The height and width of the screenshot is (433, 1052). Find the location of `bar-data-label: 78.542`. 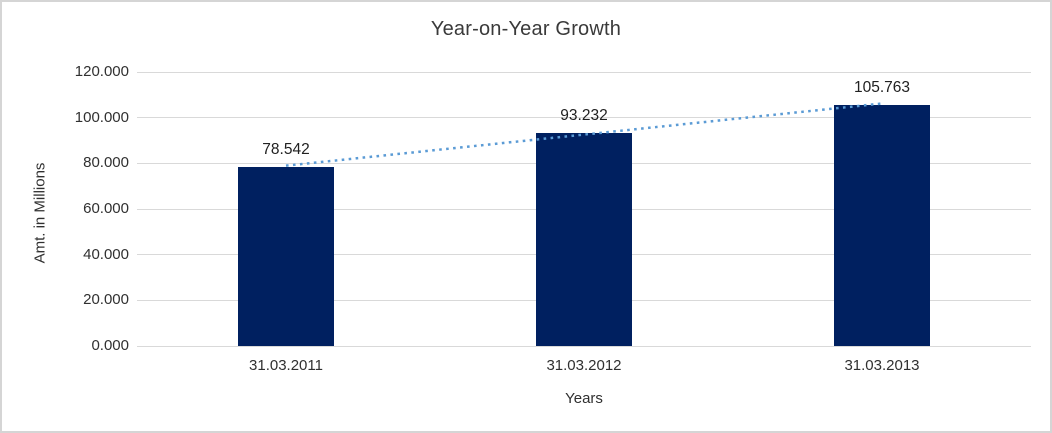

bar-data-label: 78.542 is located at coordinates (286, 149).